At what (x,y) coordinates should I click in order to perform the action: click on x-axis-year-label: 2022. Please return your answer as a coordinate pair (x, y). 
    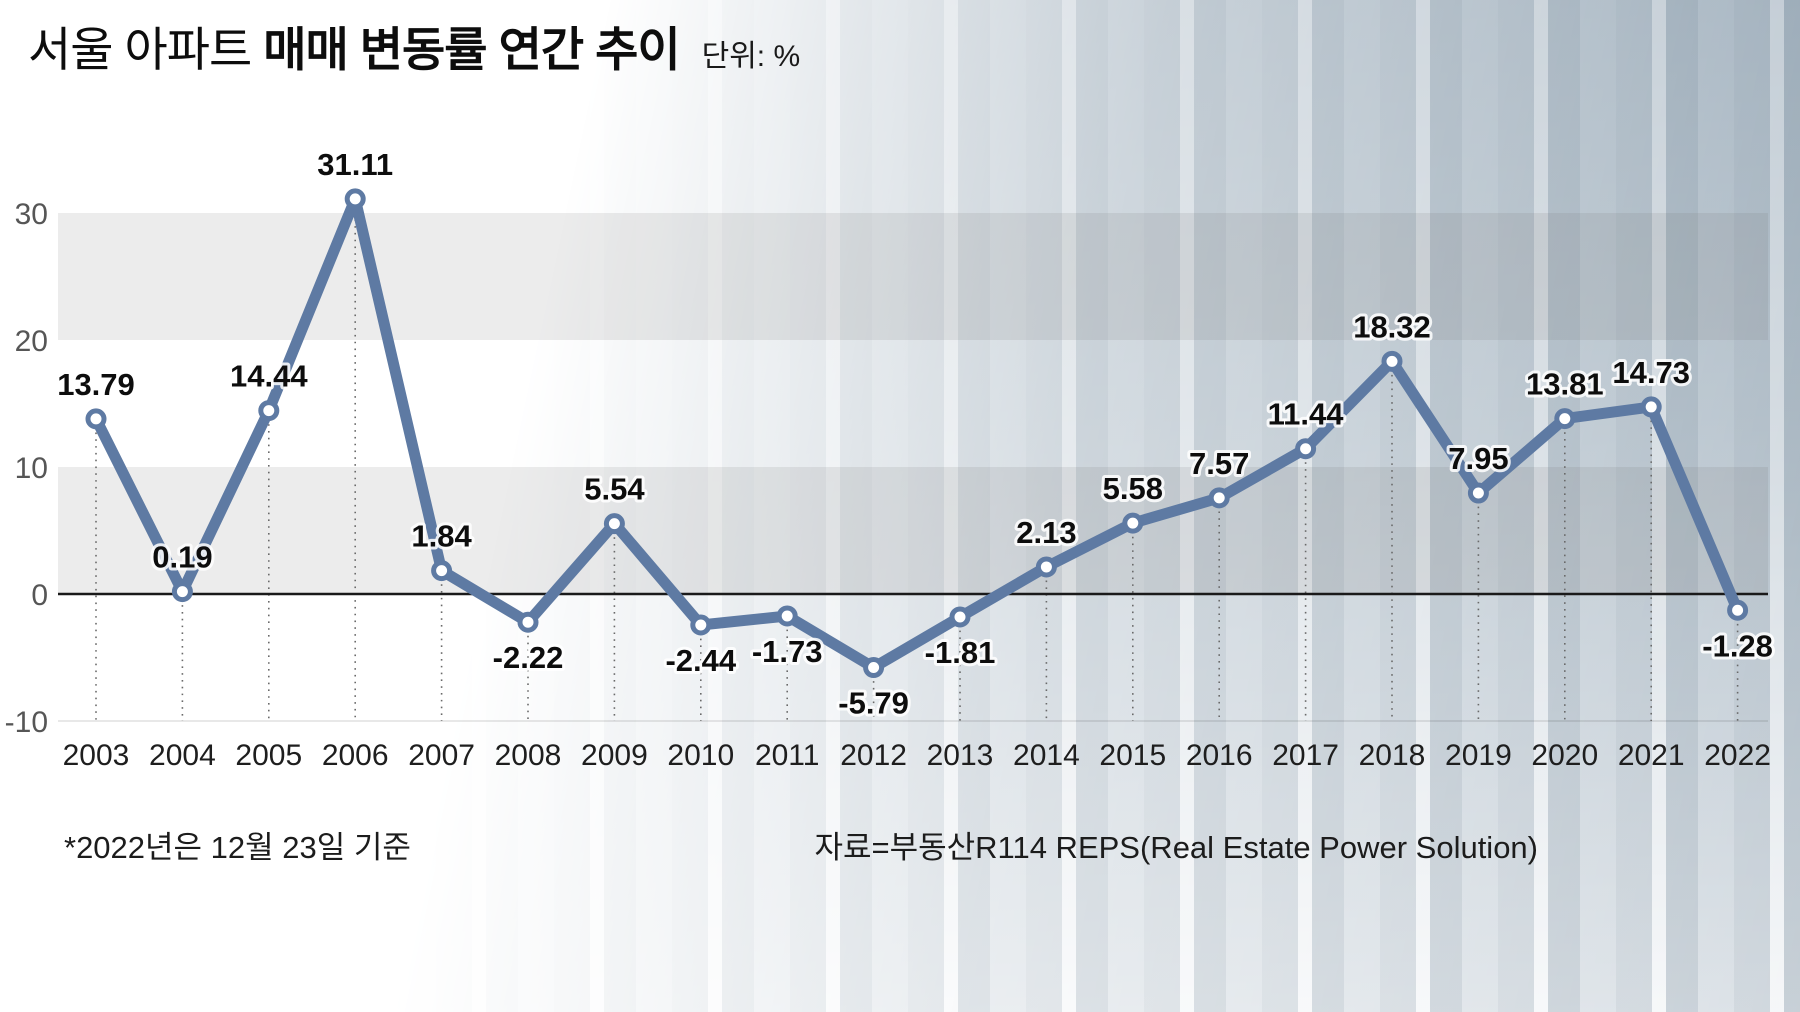
    Looking at the image, I should click on (1737, 755).